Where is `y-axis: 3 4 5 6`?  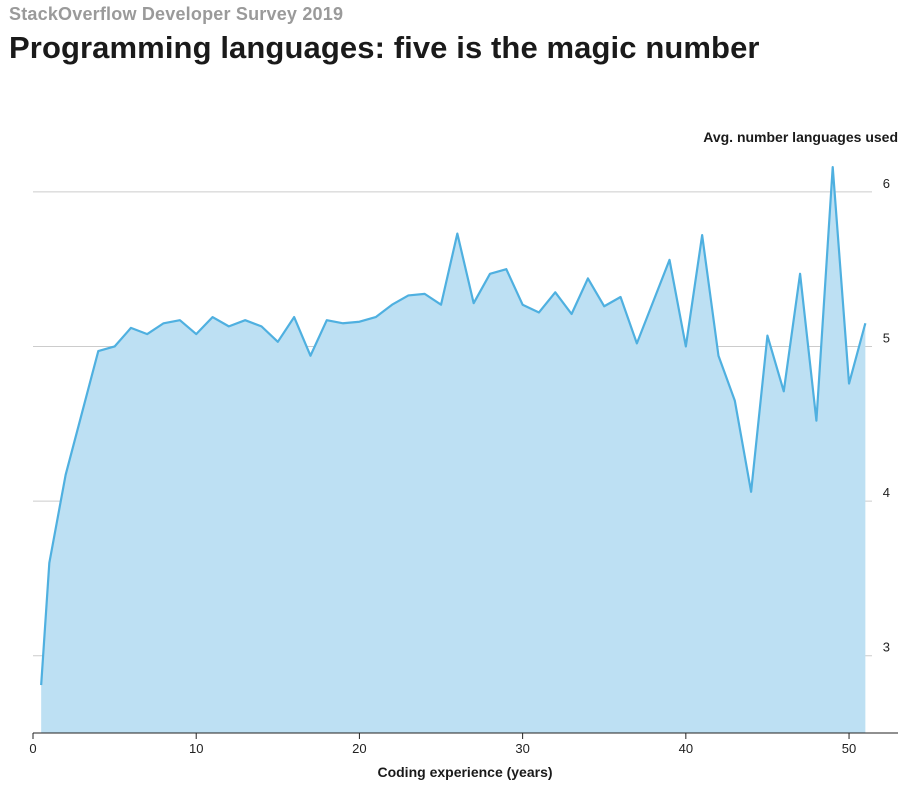 y-axis: 3 4 5 6 is located at coordinates (886, 415).